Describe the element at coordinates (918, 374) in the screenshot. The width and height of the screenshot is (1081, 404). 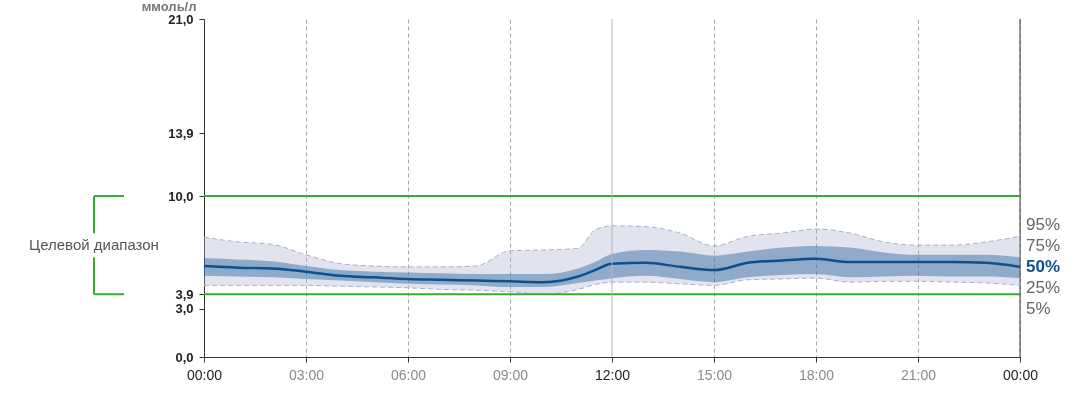
I see `x-tick-label: 21:00` at that location.